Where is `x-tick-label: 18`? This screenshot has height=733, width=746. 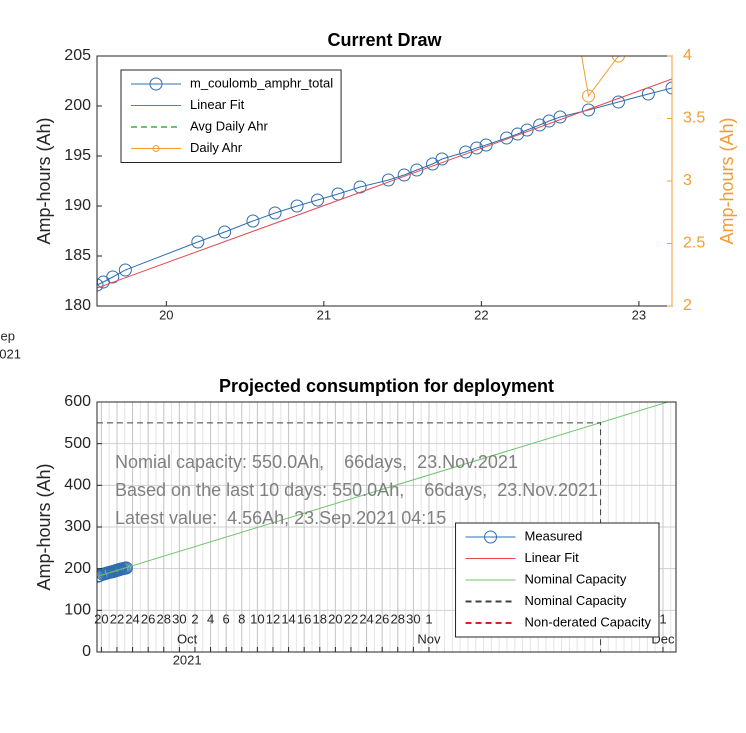
x-tick-label: 18 is located at coordinates (320, 618).